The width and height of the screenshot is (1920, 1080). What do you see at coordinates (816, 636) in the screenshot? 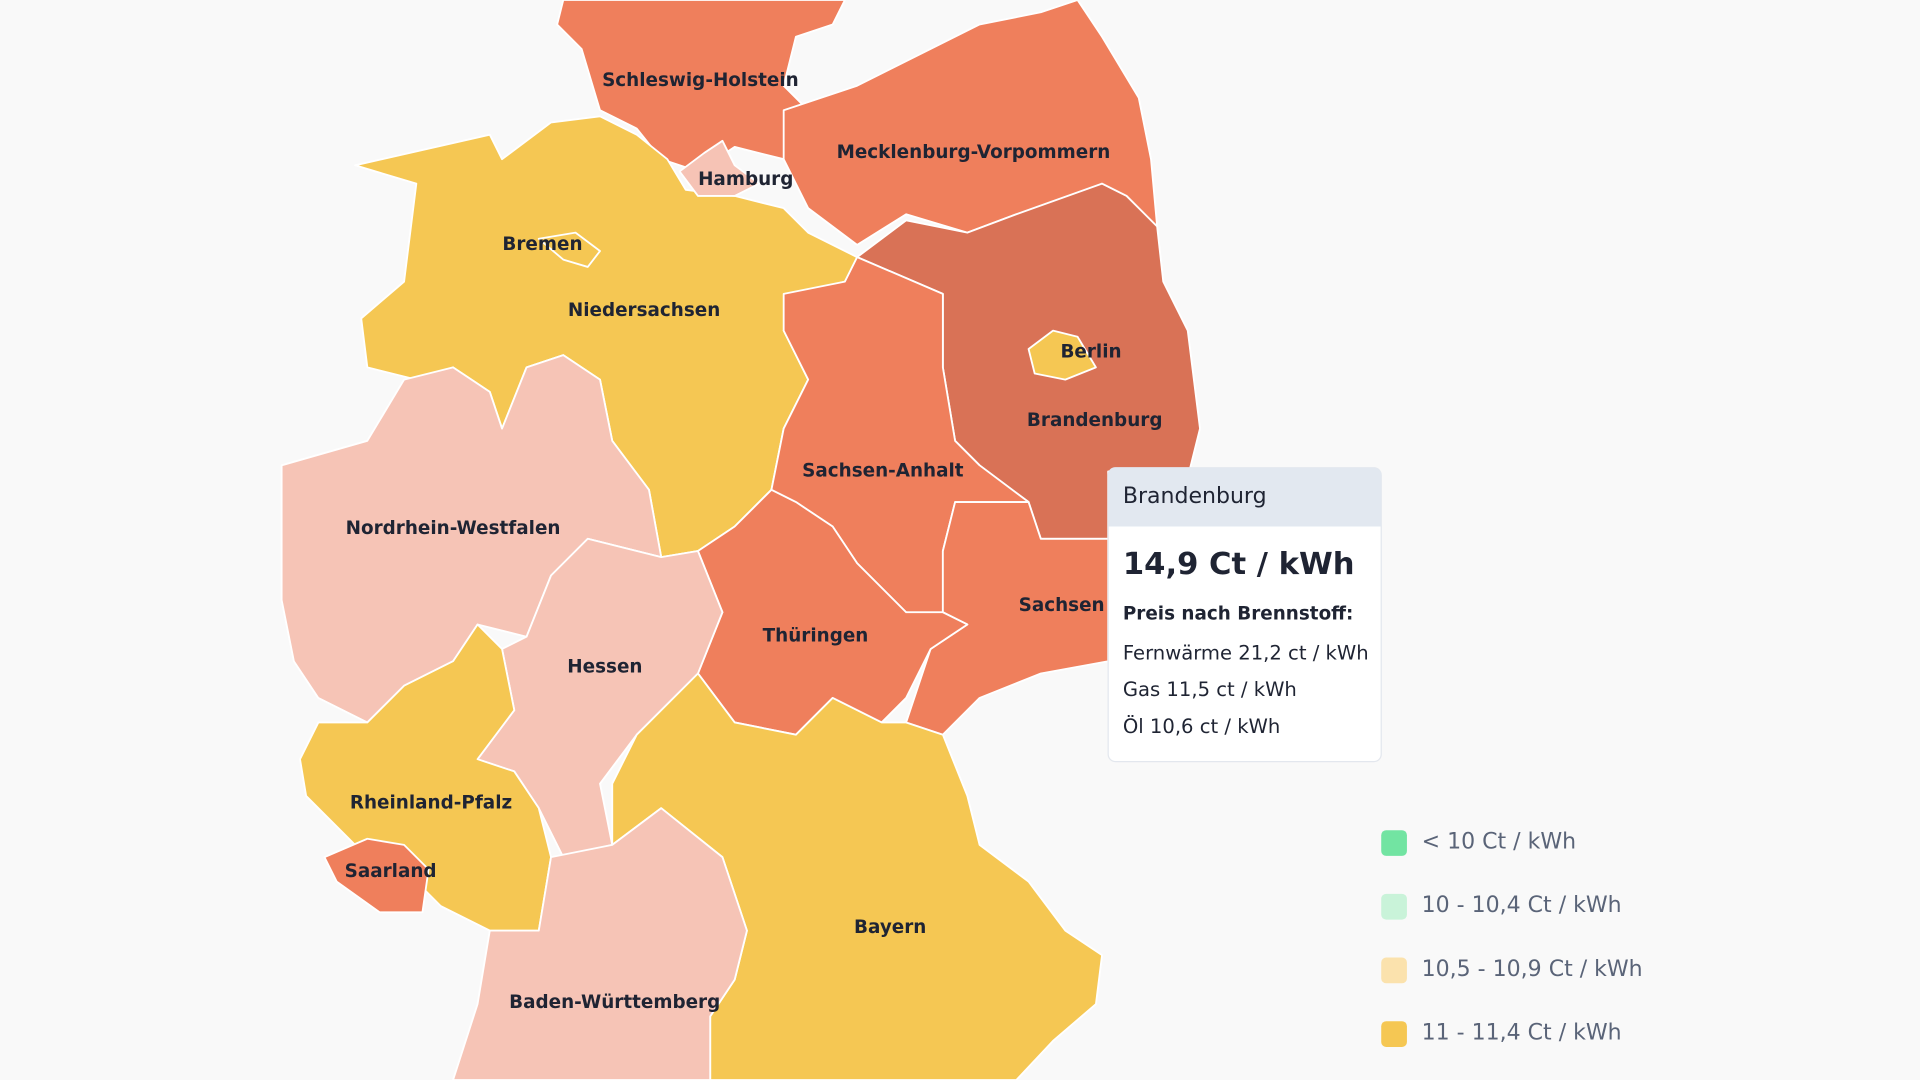
I see `state-label: Thüringen` at bounding box center [816, 636].